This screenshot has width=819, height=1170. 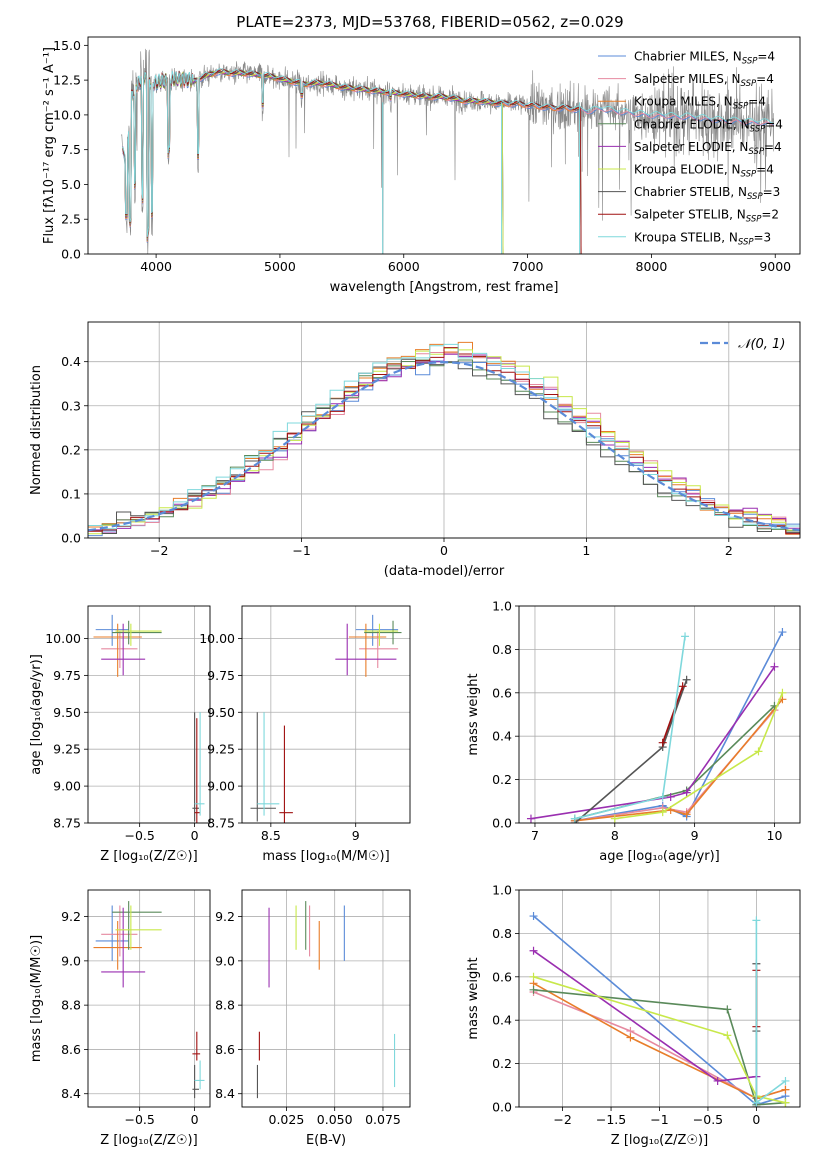 What do you see at coordinates (615, 835) in the screenshot?
I see `x-tick-label: 8` at bounding box center [615, 835].